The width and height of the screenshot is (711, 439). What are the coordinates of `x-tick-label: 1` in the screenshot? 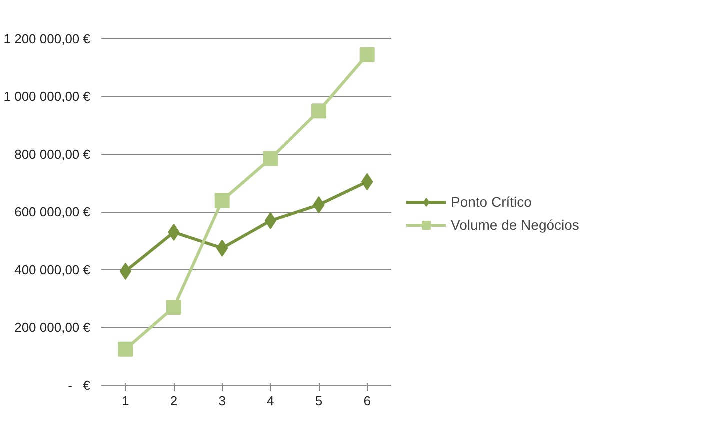 It's located at (126, 401).